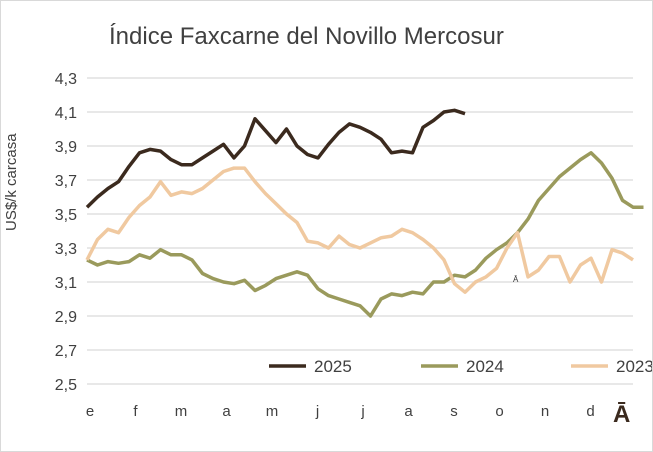 This screenshot has width=653, height=452. I want to click on x-tick-label: n, so click(545, 411).